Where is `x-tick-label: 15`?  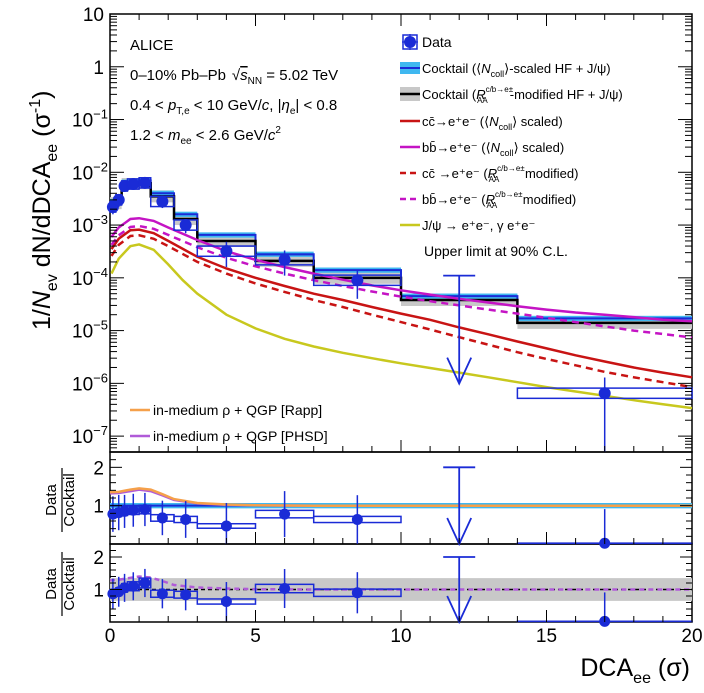
x-tick-label: 15 is located at coordinates (546, 636).